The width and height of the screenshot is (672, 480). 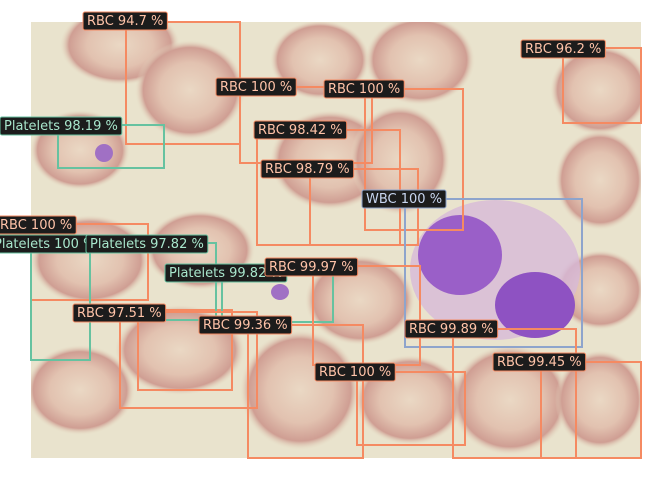 What do you see at coordinates (226, 273) in the screenshot?
I see `detection-label: Platelets 99.82 %` at bounding box center [226, 273].